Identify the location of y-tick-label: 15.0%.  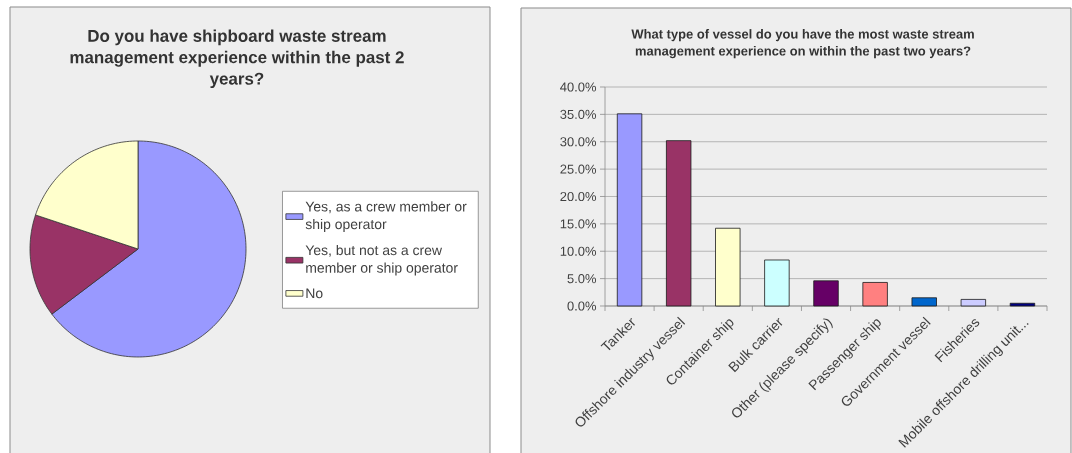
(578, 224).